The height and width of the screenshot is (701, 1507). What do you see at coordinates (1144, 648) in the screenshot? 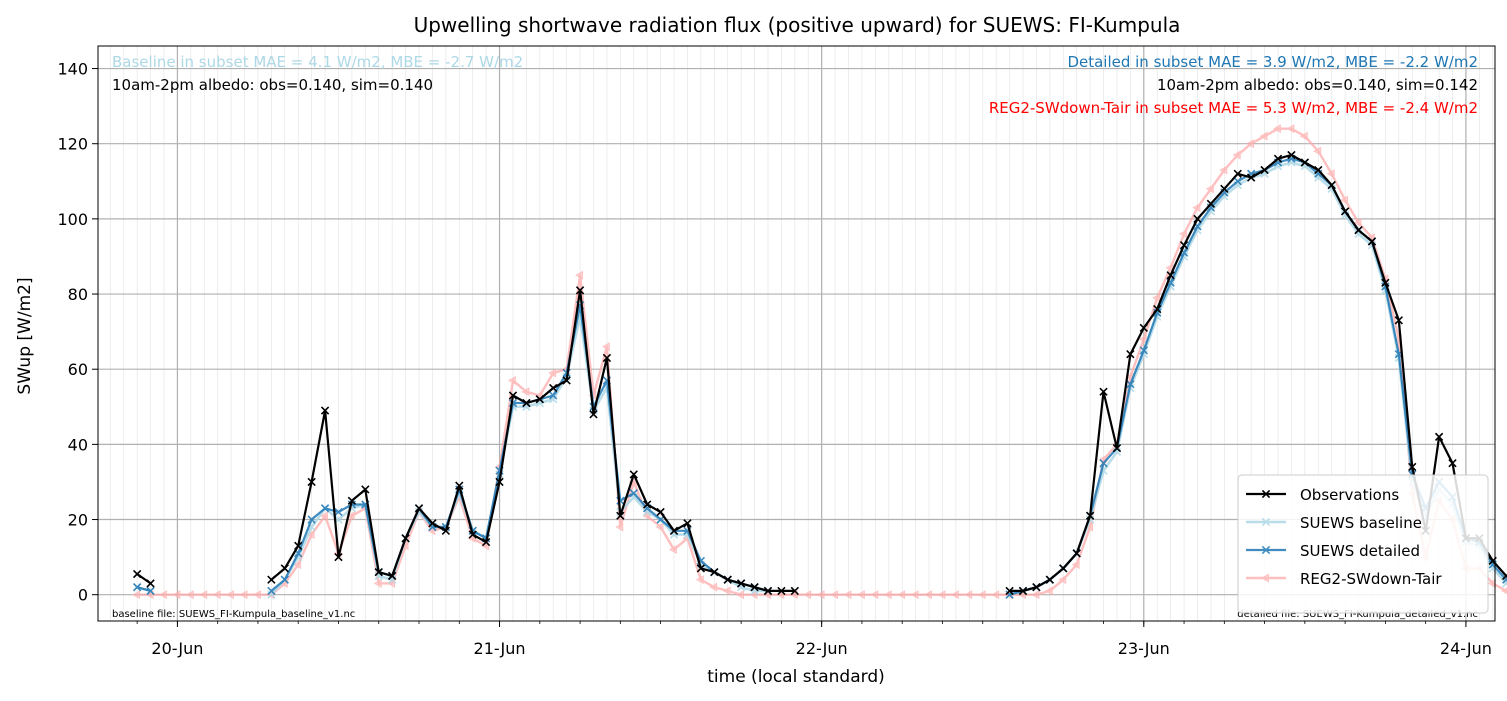
I see `x-tick-label: 23-Jun` at bounding box center [1144, 648].